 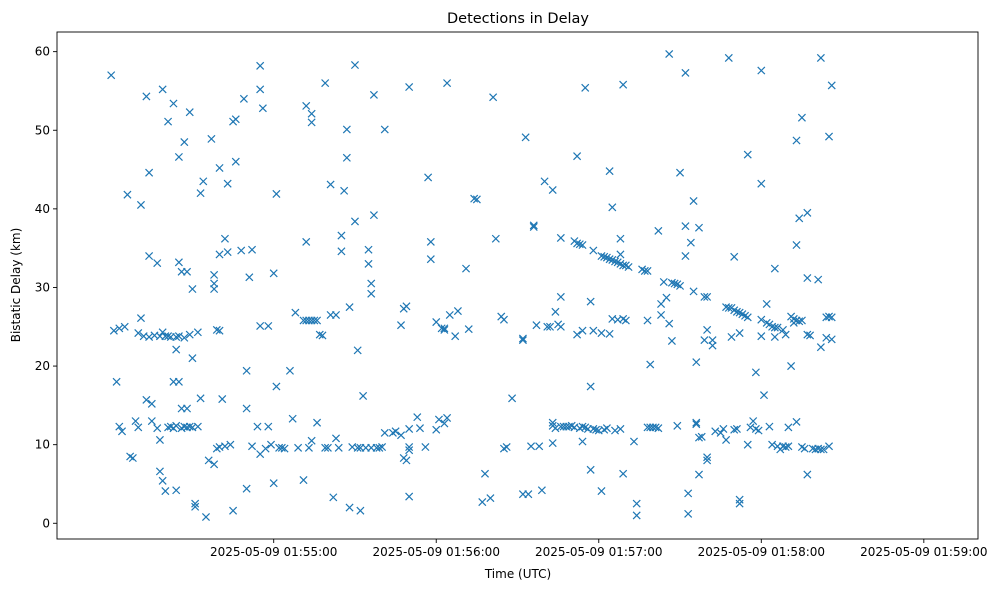 I want to click on y-tick-label: 60, so click(x=42, y=52).